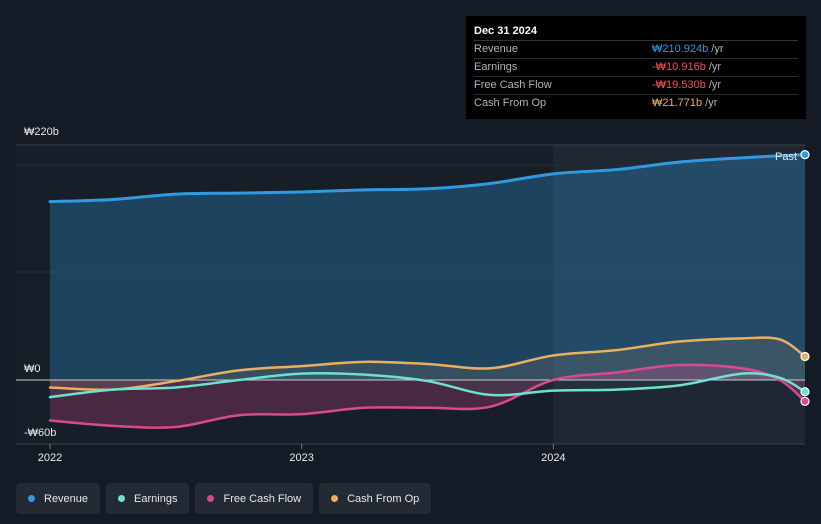  I want to click on series-endpoint-revenue, so click(805, 155).